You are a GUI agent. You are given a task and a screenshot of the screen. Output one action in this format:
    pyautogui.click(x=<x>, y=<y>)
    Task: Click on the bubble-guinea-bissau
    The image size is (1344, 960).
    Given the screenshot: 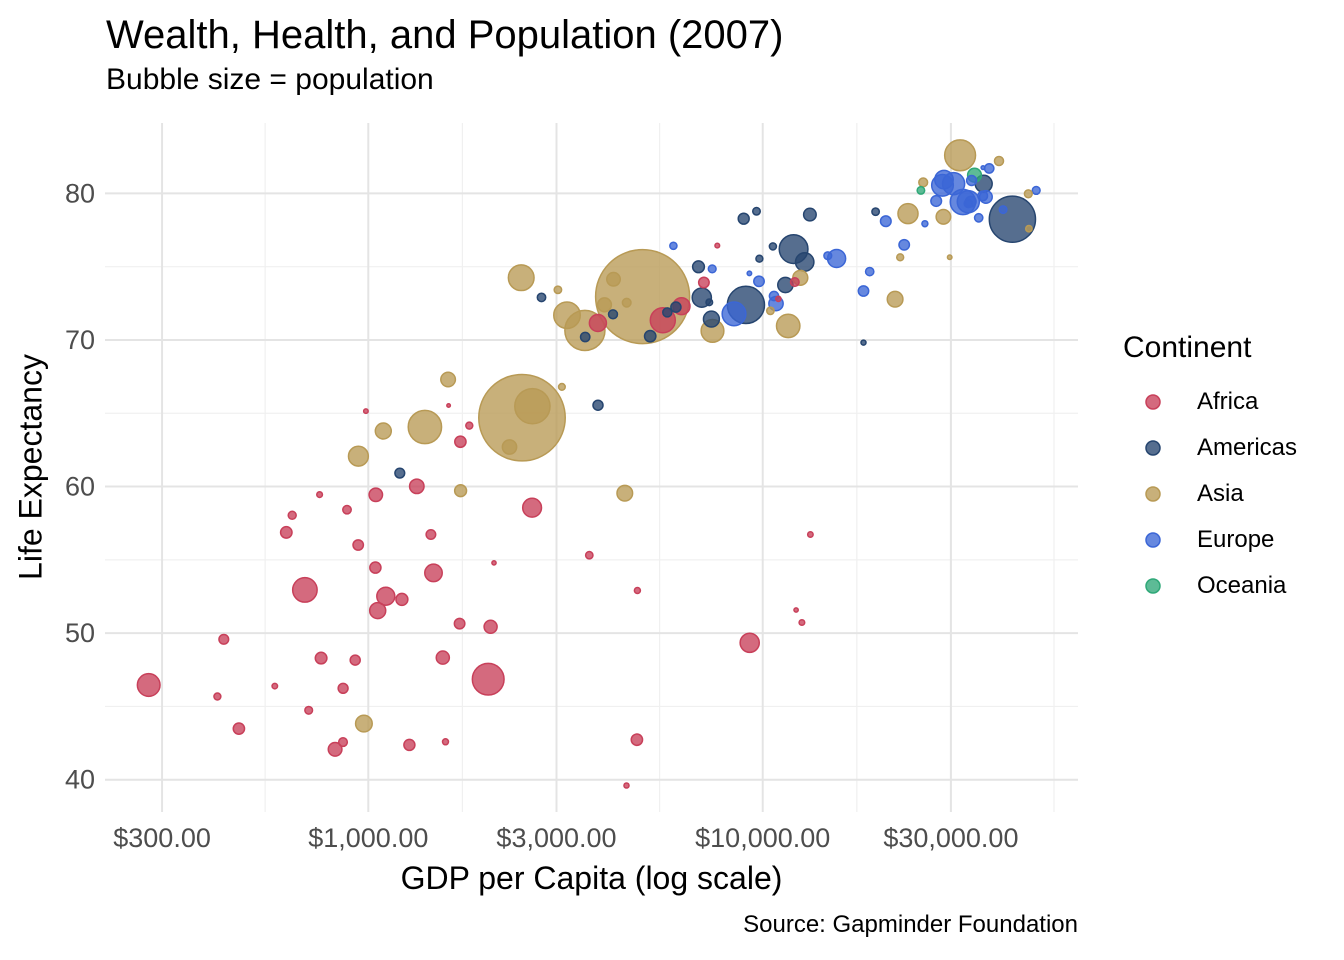 What is the action you would take?
    pyautogui.click(x=275, y=686)
    